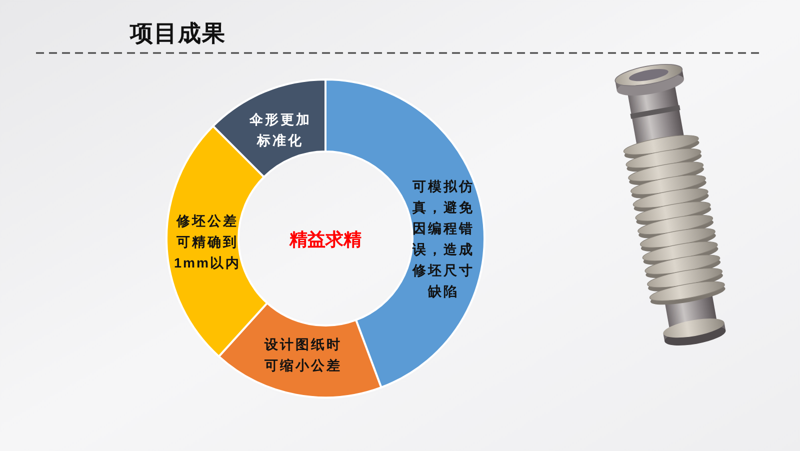 This screenshot has width=800, height=451. What do you see at coordinates (177, 33) in the screenshot?
I see `chart-title: 项目成果` at bounding box center [177, 33].